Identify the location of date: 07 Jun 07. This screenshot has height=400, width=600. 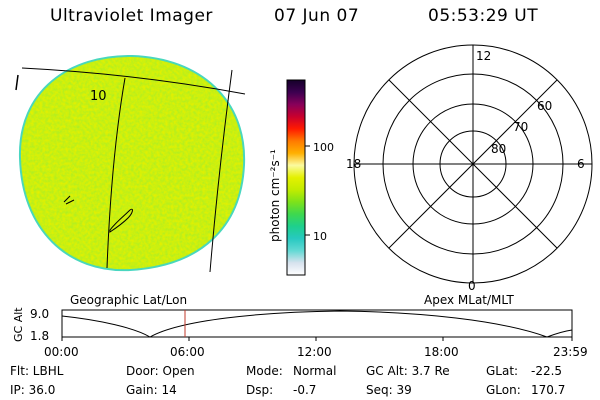
(317, 16).